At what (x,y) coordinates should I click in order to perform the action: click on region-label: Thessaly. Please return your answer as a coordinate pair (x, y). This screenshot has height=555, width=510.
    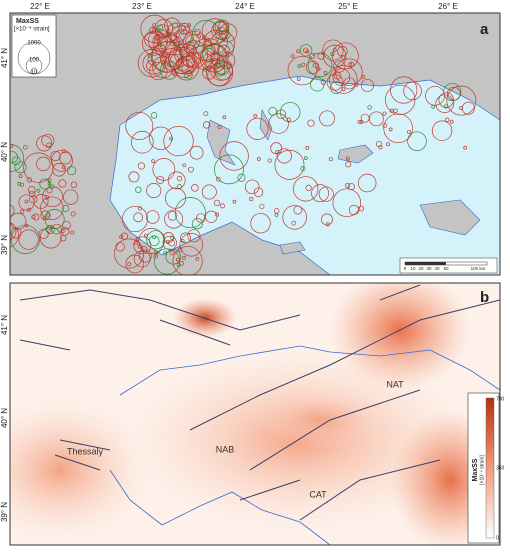
    Looking at the image, I should click on (85, 451).